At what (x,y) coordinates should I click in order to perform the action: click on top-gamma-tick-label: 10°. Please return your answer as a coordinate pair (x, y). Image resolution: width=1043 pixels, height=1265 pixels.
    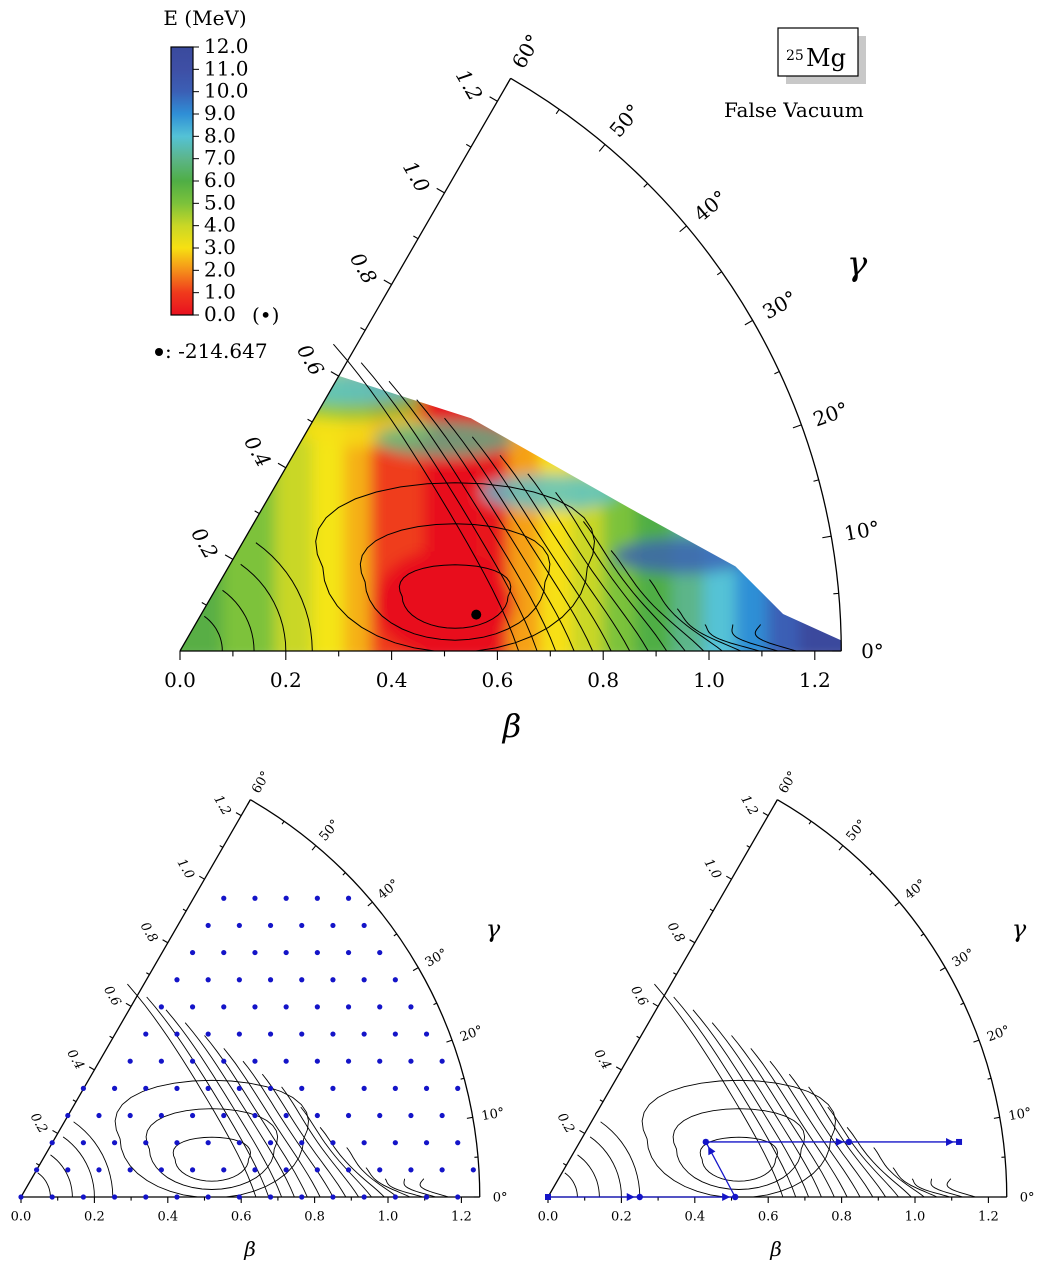
    Looking at the image, I should click on (861, 531).